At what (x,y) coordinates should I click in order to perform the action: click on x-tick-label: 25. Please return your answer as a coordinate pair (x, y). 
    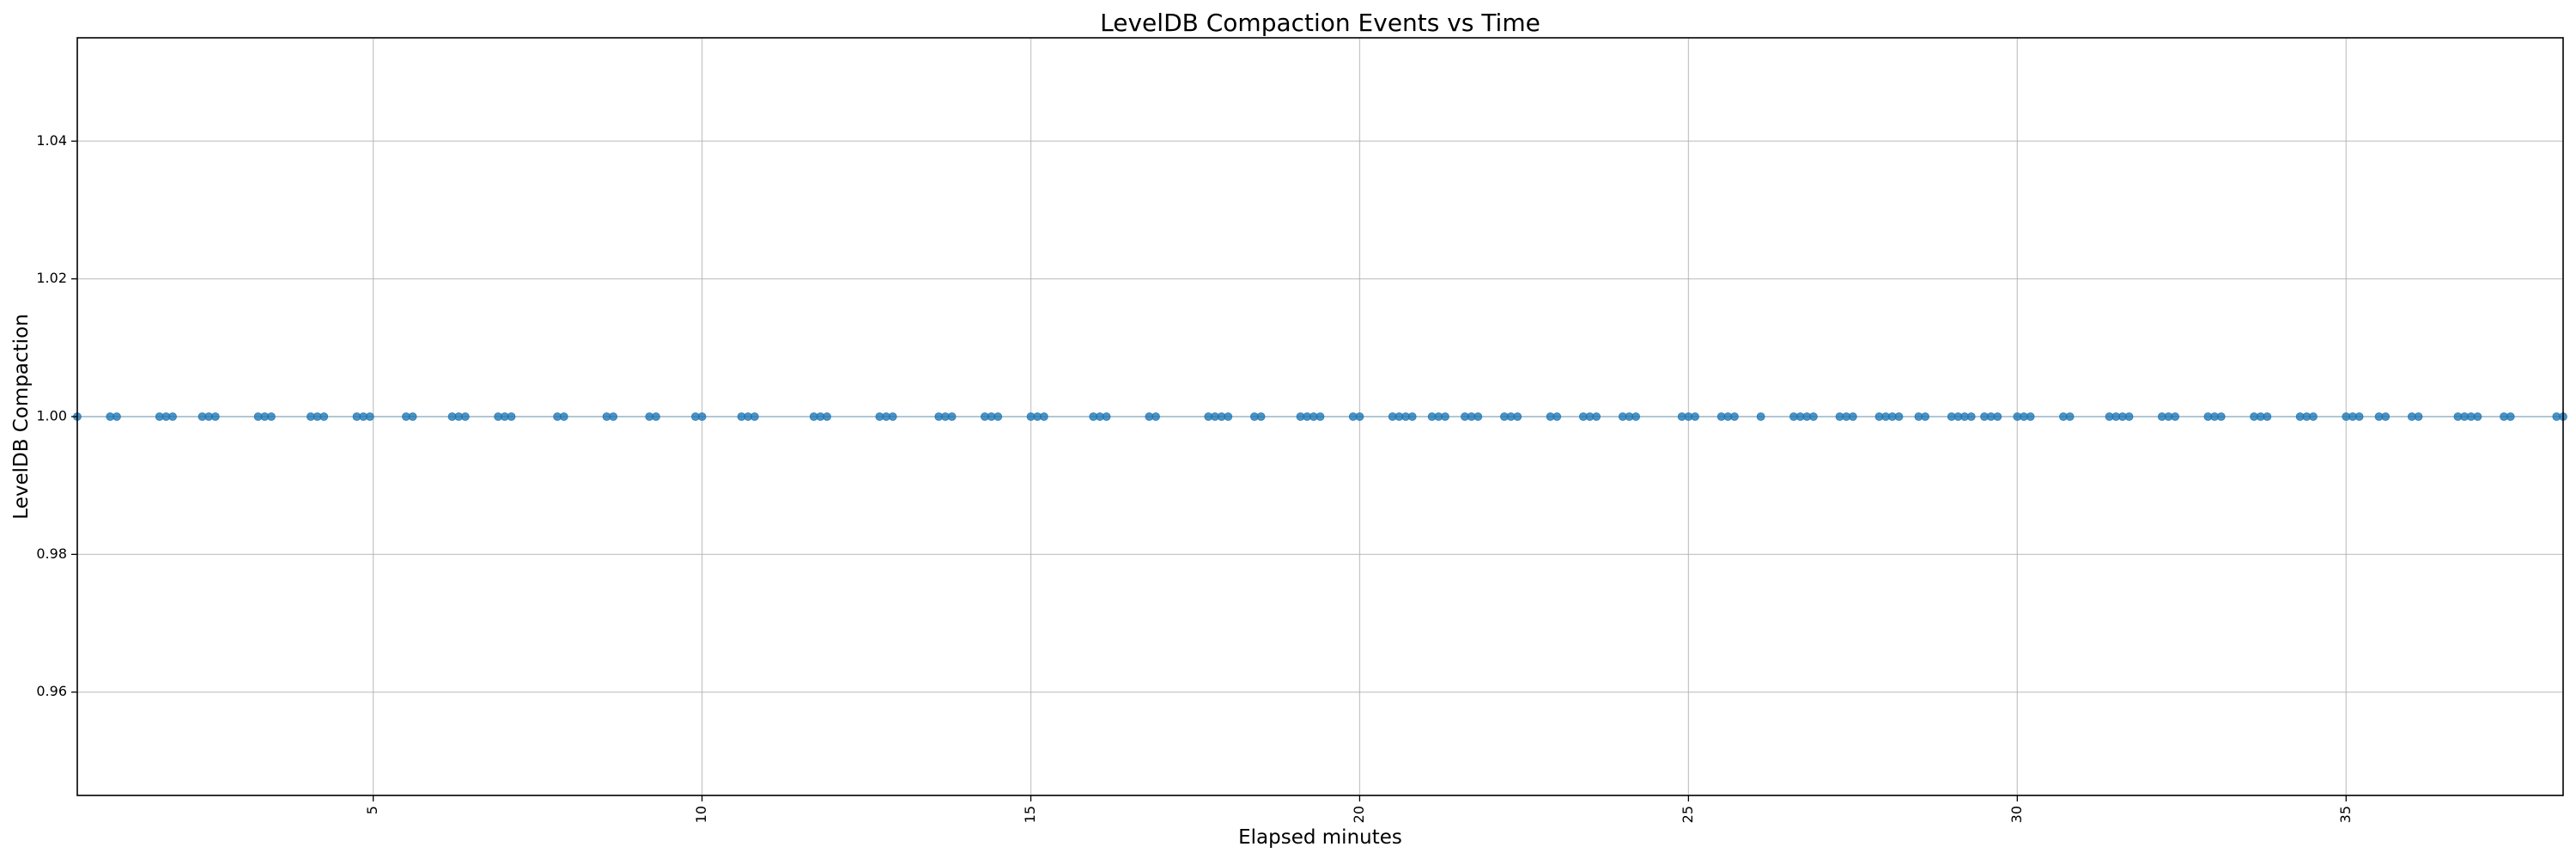
    Looking at the image, I should click on (1688, 814).